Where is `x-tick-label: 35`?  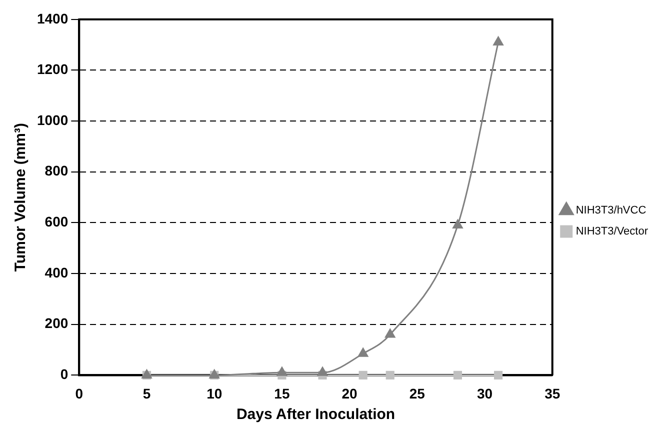 x-tick-label: 35 is located at coordinates (552, 393).